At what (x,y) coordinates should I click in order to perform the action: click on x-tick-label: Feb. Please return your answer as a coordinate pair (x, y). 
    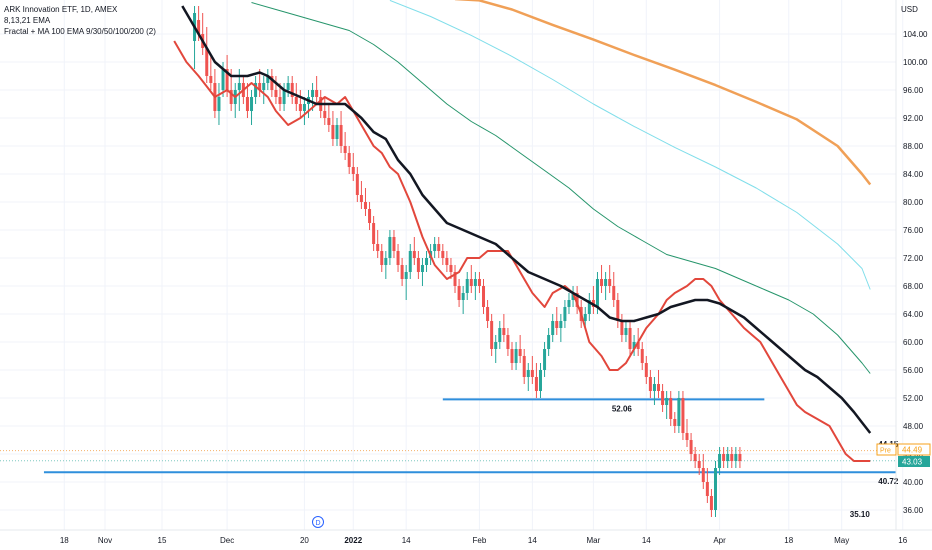
    Looking at the image, I should click on (480, 540).